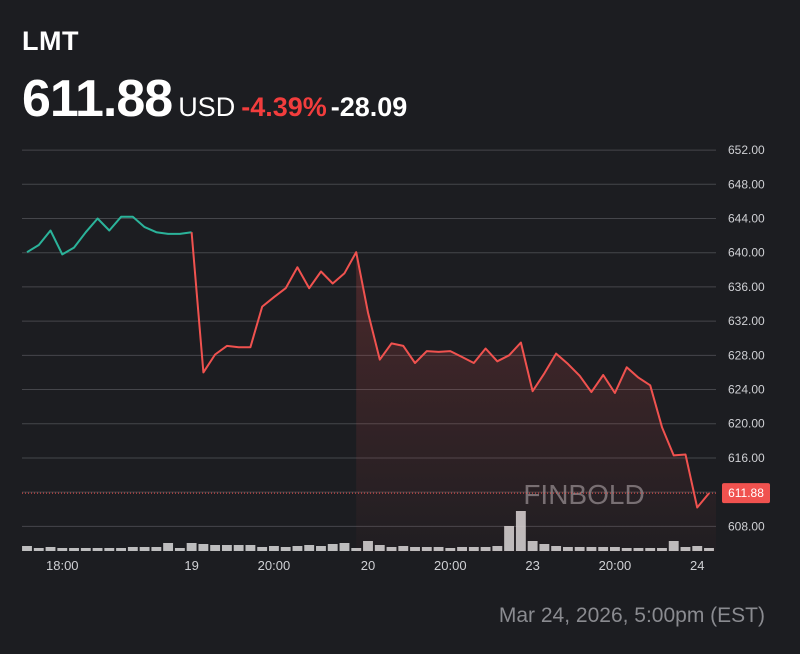 Image resolution: width=800 pixels, height=654 pixels. Describe the element at coordinates (284, 107) in the screenshot. I see `change-percent: -4.39%` at that location.